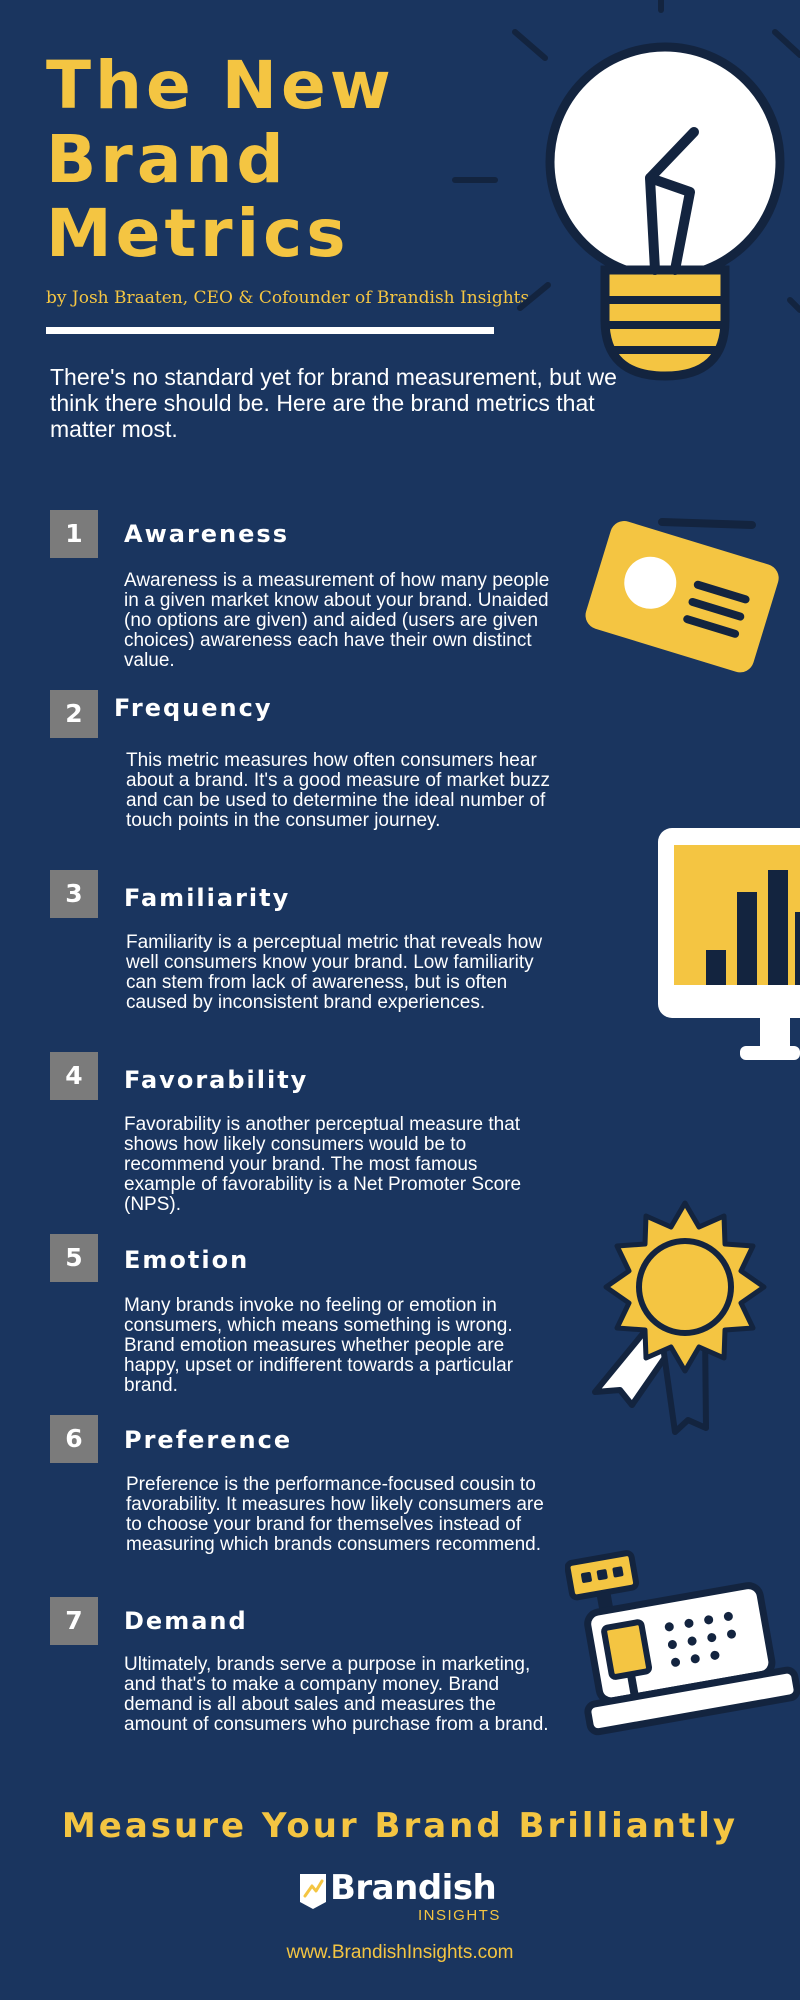 The image size is (800, 2000). I want to click on title-line-1: The New, so click(220, 85).